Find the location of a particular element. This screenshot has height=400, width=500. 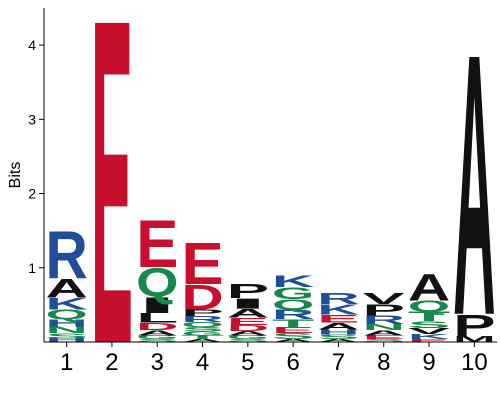

y-tick-label: 3 is located at coordinates (32, 119).